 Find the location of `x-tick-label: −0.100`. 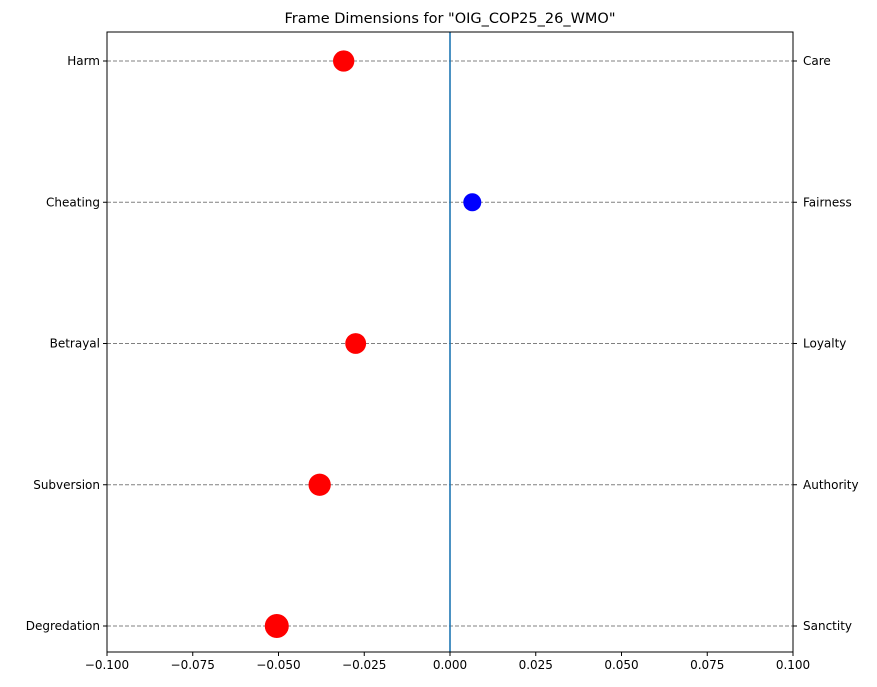

x-tick-label: −0.100 is located at coordinates (107, 665).